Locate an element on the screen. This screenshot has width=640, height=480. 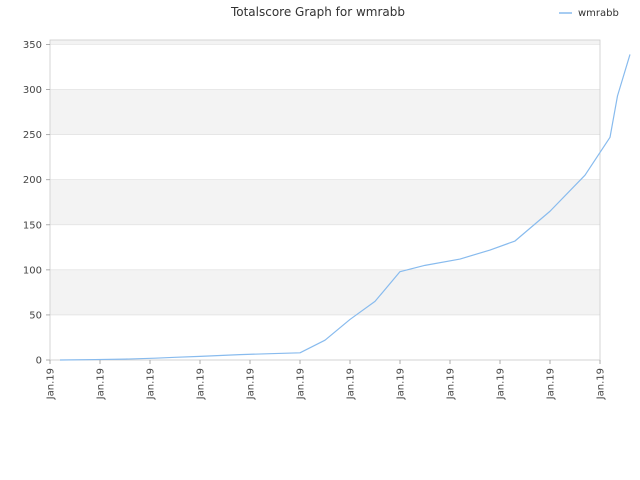
y-tick-label: 150 is located at coordinates (32, 225).